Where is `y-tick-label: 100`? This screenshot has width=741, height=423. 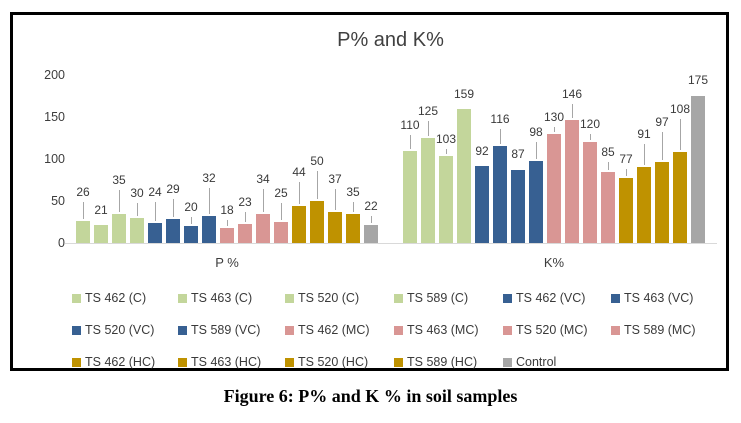
y-tick-label: 100 is located at coordinates (54, 159).